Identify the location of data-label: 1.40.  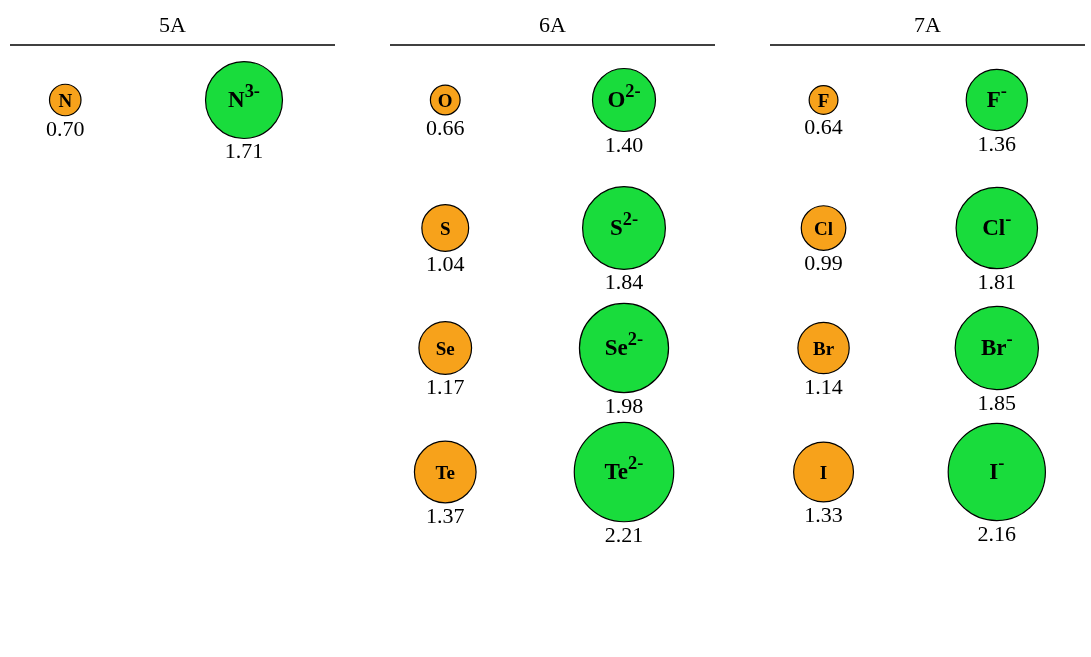
(624, 144).